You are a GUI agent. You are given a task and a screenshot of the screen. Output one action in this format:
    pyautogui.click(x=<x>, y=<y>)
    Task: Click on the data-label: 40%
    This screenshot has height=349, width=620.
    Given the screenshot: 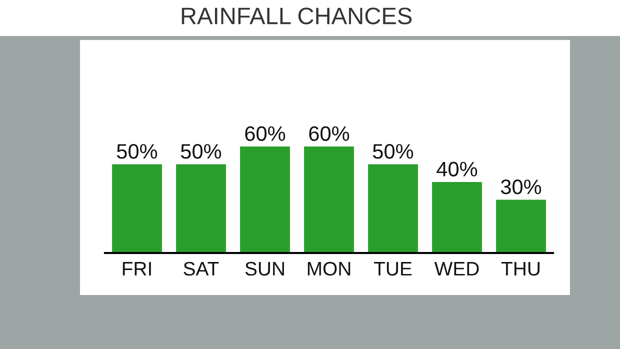 What is the action you would take?
    pyautogui.click(x=457, y=169)
    